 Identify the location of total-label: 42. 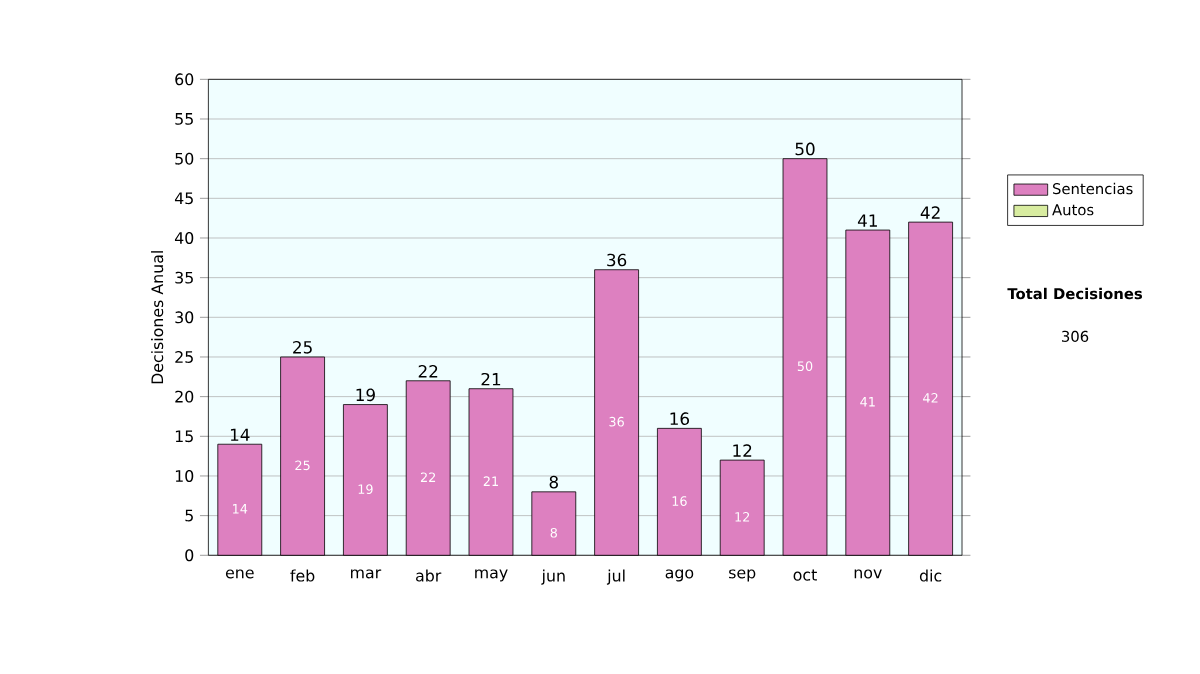
(930, 212).